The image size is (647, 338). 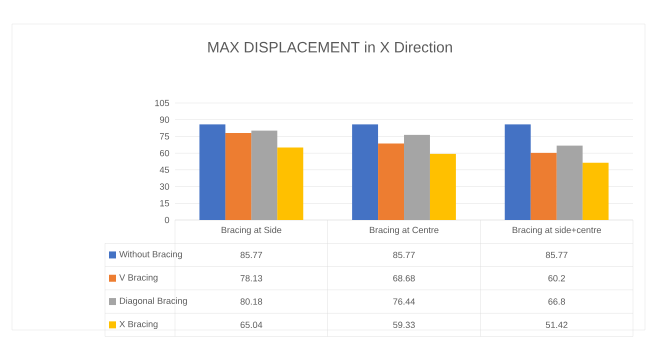 What do you see at coordinates (153, 301) in the screenshot?
I see `legend-label: Diagonal Bracing` at bounding box center [153, 301].